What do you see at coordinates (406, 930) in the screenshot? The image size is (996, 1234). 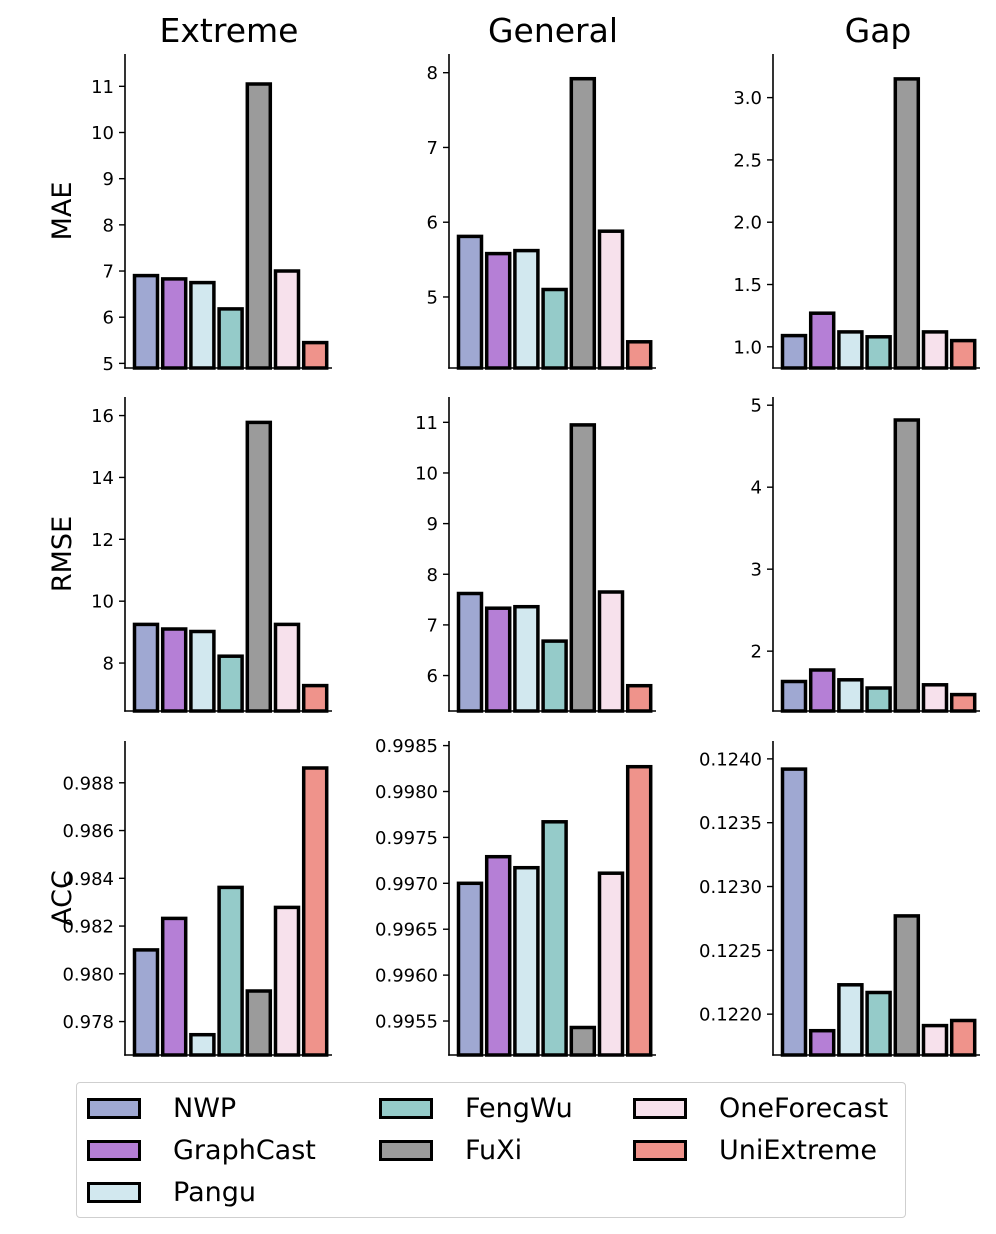 I see `ytick-label-acc-general: 0.9965` at bounding box center [406, 930].